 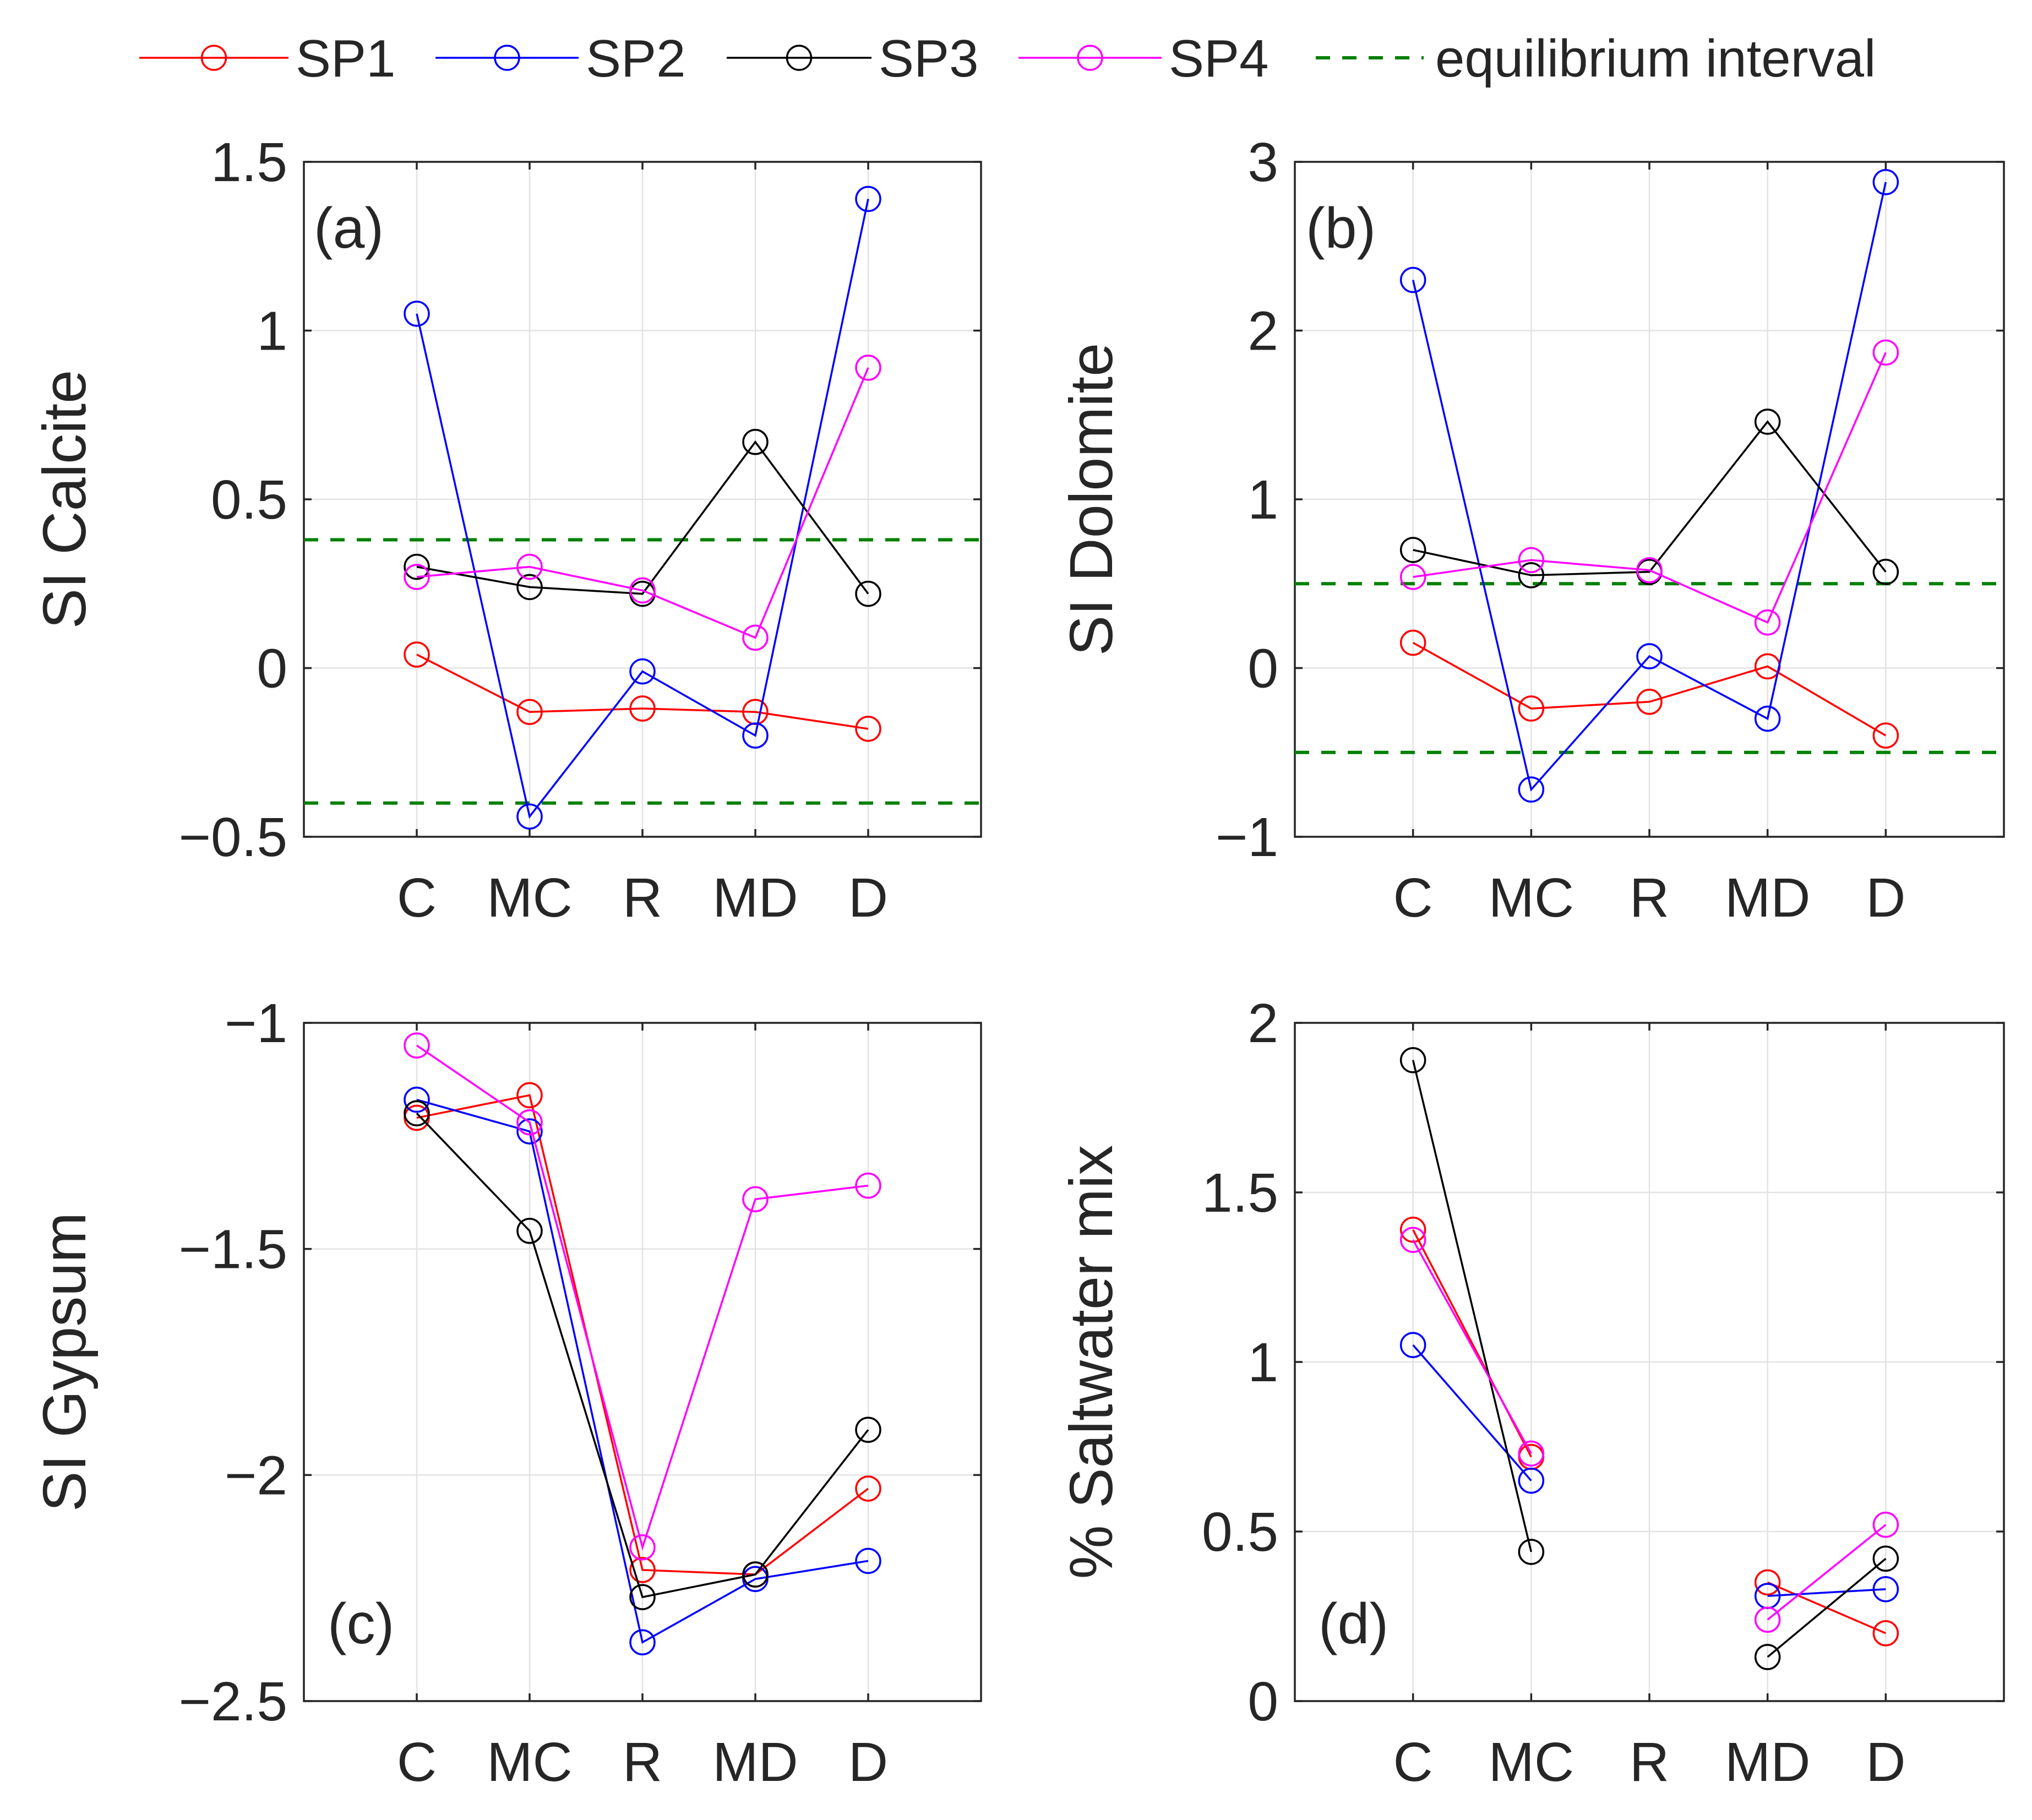 I want to click on legend-entry: SP3, so click(x=852, y=59).